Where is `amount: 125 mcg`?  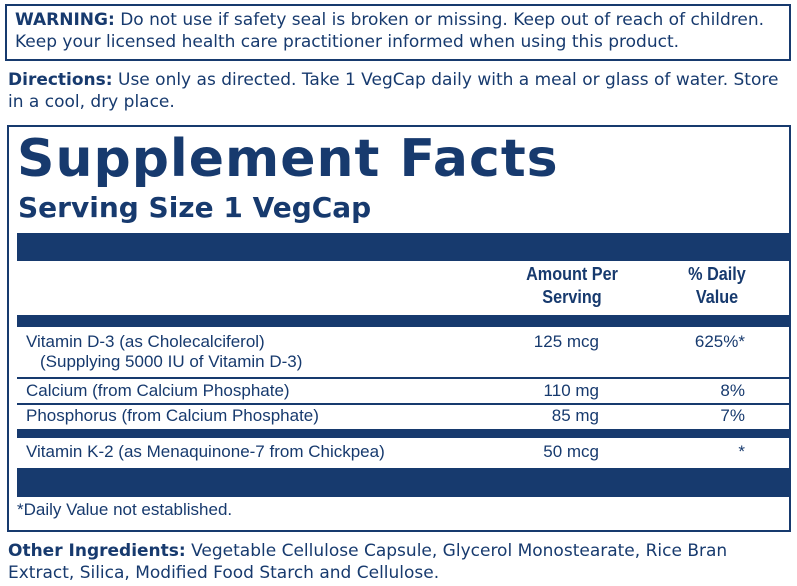
amount: 125 mcg is located at coordinates (566, 341).